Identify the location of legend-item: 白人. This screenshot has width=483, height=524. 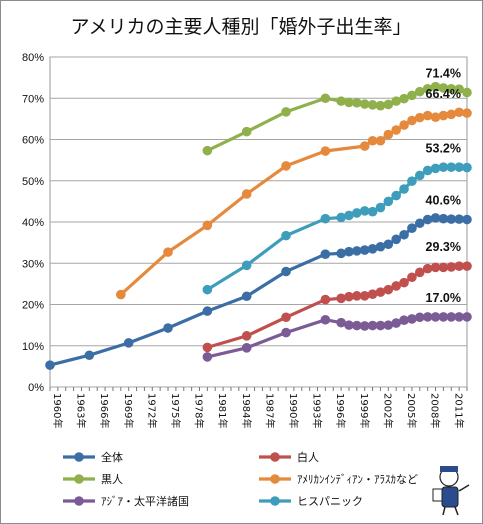
(289, 457).